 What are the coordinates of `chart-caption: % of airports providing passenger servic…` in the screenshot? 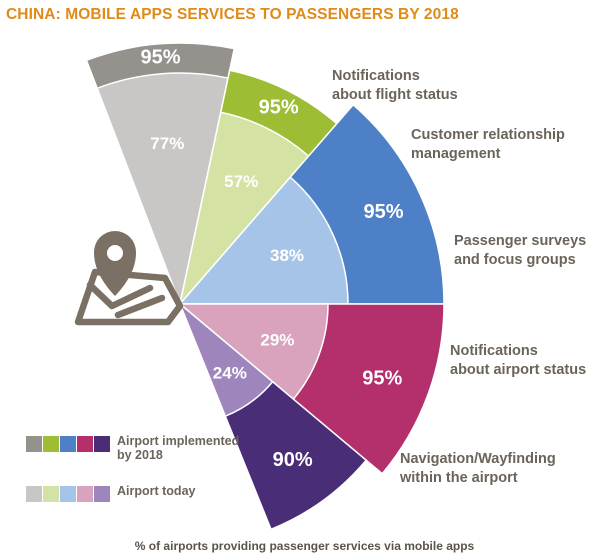 It's located at (304, 546).